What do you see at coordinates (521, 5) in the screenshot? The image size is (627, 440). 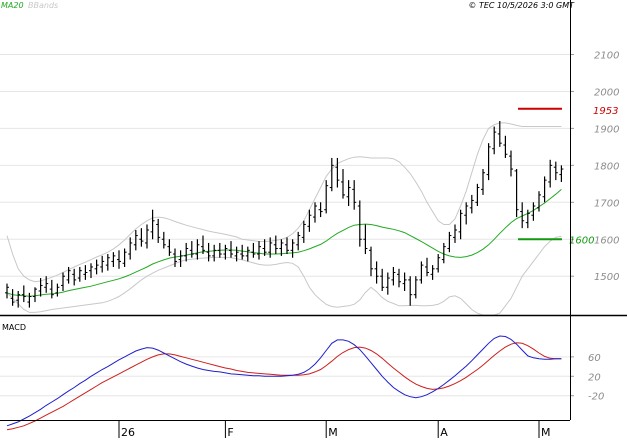 I see `copyright-text: © TEC 10/5/2026 3:0 GMT` at bounding box center [521, 5].